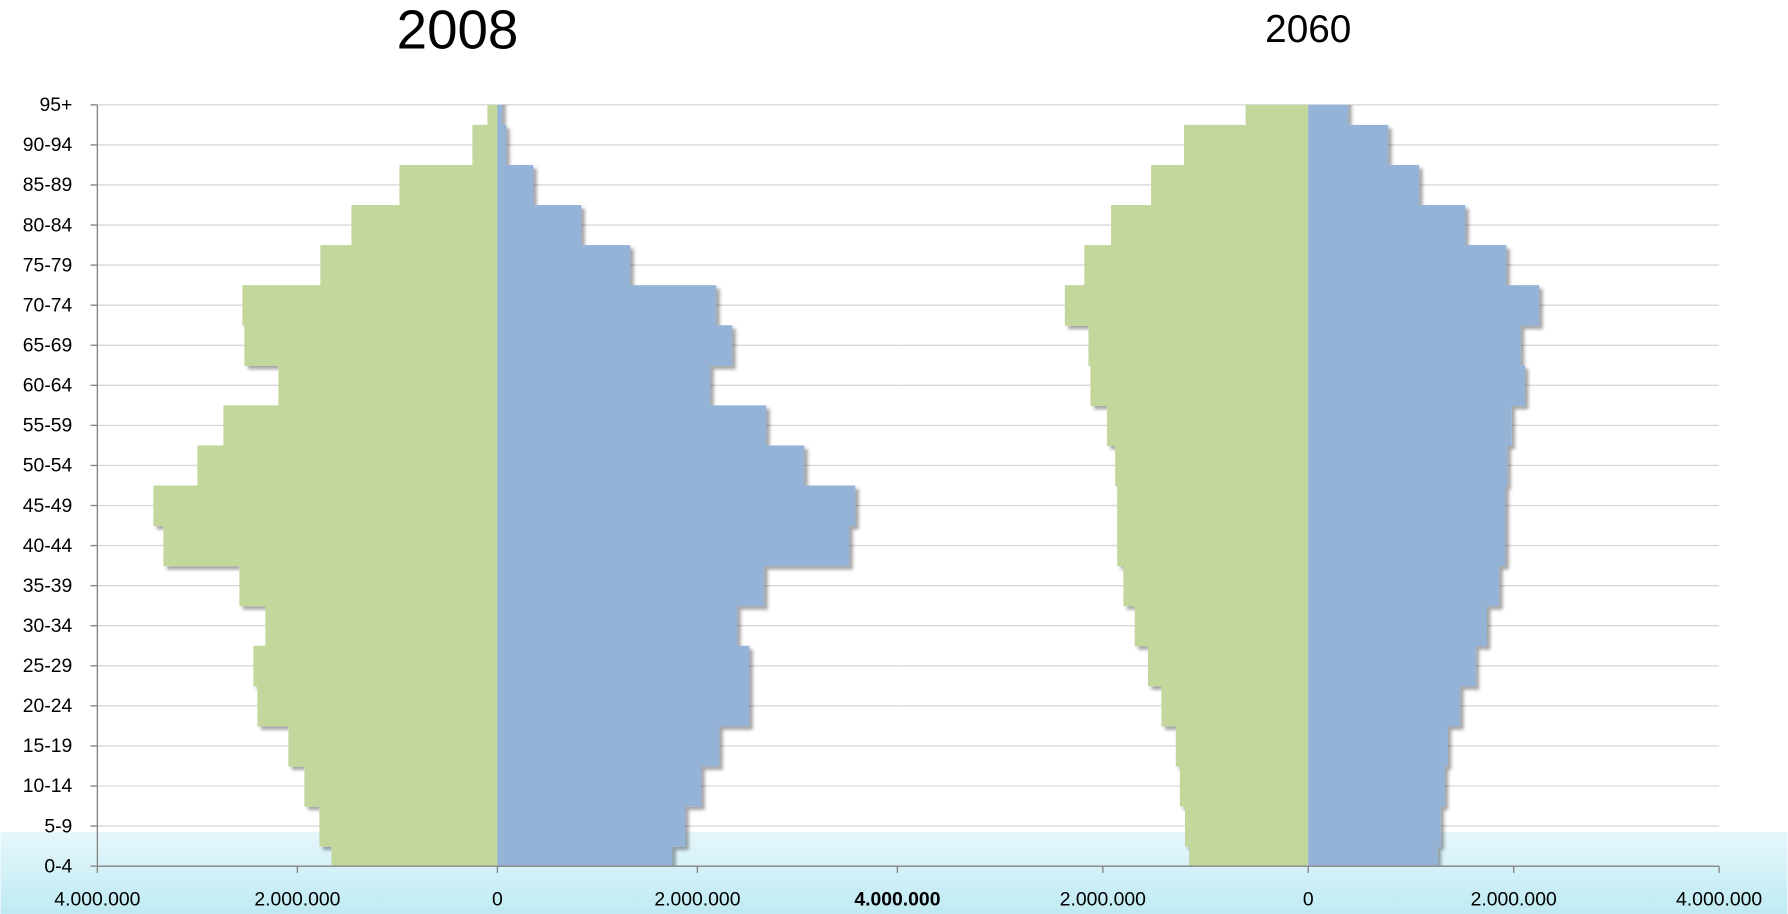 The image size is (1788, 914). Describe the element at coordinates (894, 872) in the screenshot. I see `background-strip` at that location.